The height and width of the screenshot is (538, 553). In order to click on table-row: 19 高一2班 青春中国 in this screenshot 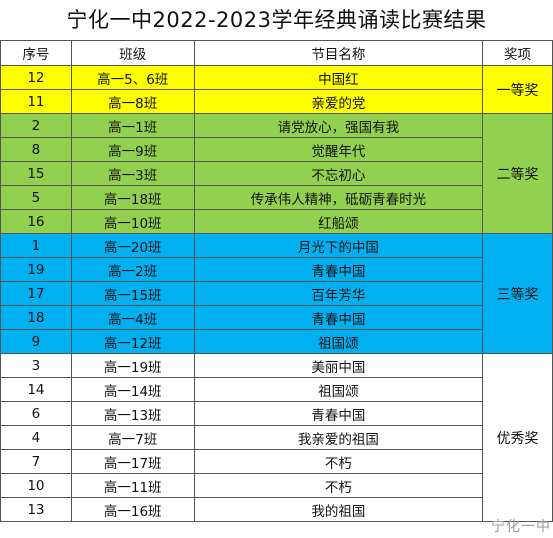, I will do `click(276, 269)`.